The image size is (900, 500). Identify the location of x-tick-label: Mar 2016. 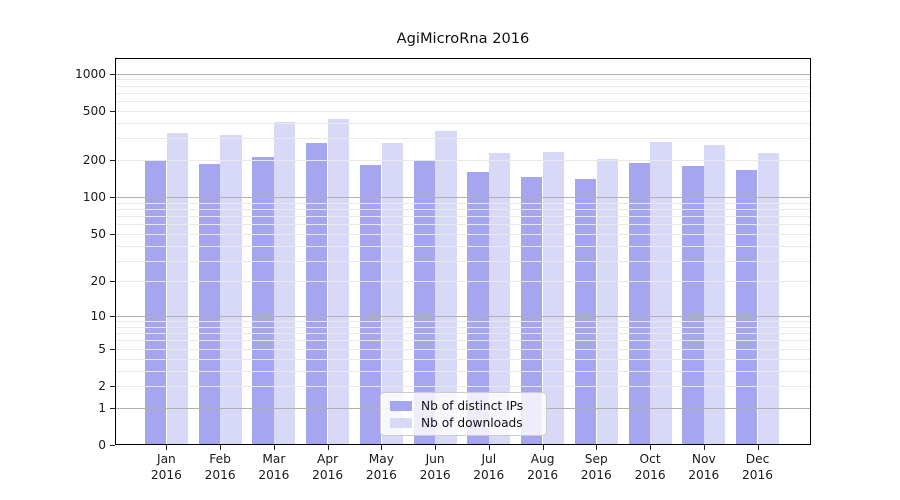
(274, 467).